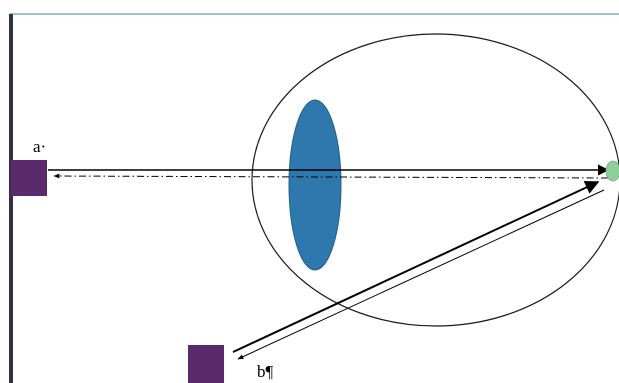 This screenshot has height=383, width=619. What do you see at coordinates (29, 178) in the screenshot?
I see `object-a-square` at bounding box center [29, 178].